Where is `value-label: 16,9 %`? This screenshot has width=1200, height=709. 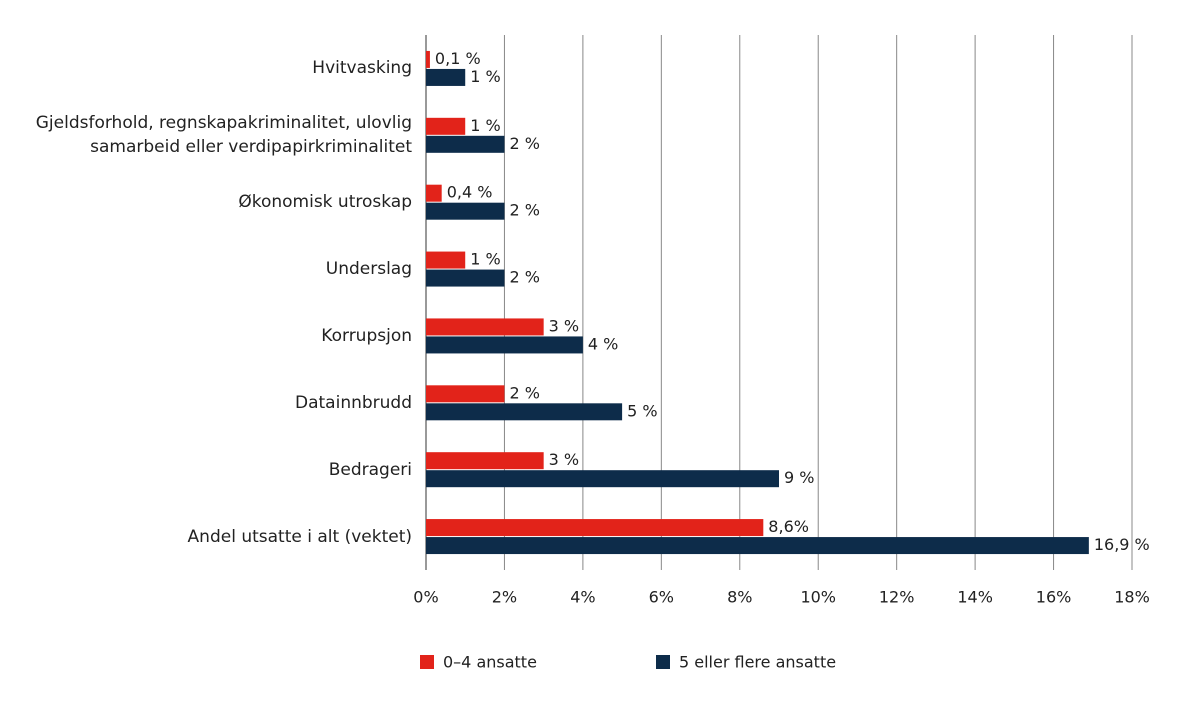
value-label: 16,9 % is located at coordinates (1122, 544).